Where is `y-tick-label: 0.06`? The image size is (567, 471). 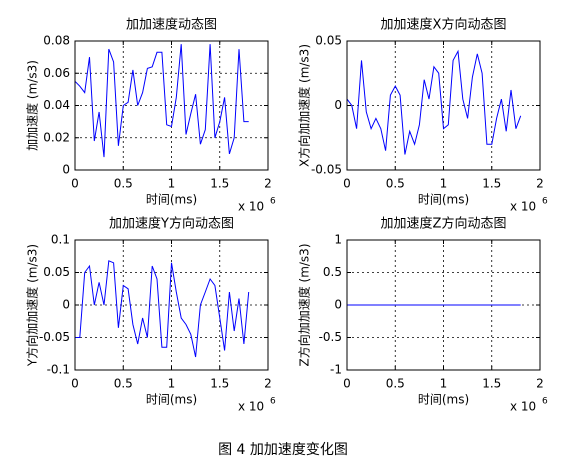 y-tick-label: 0.06 is located at coordinates (56, 73).